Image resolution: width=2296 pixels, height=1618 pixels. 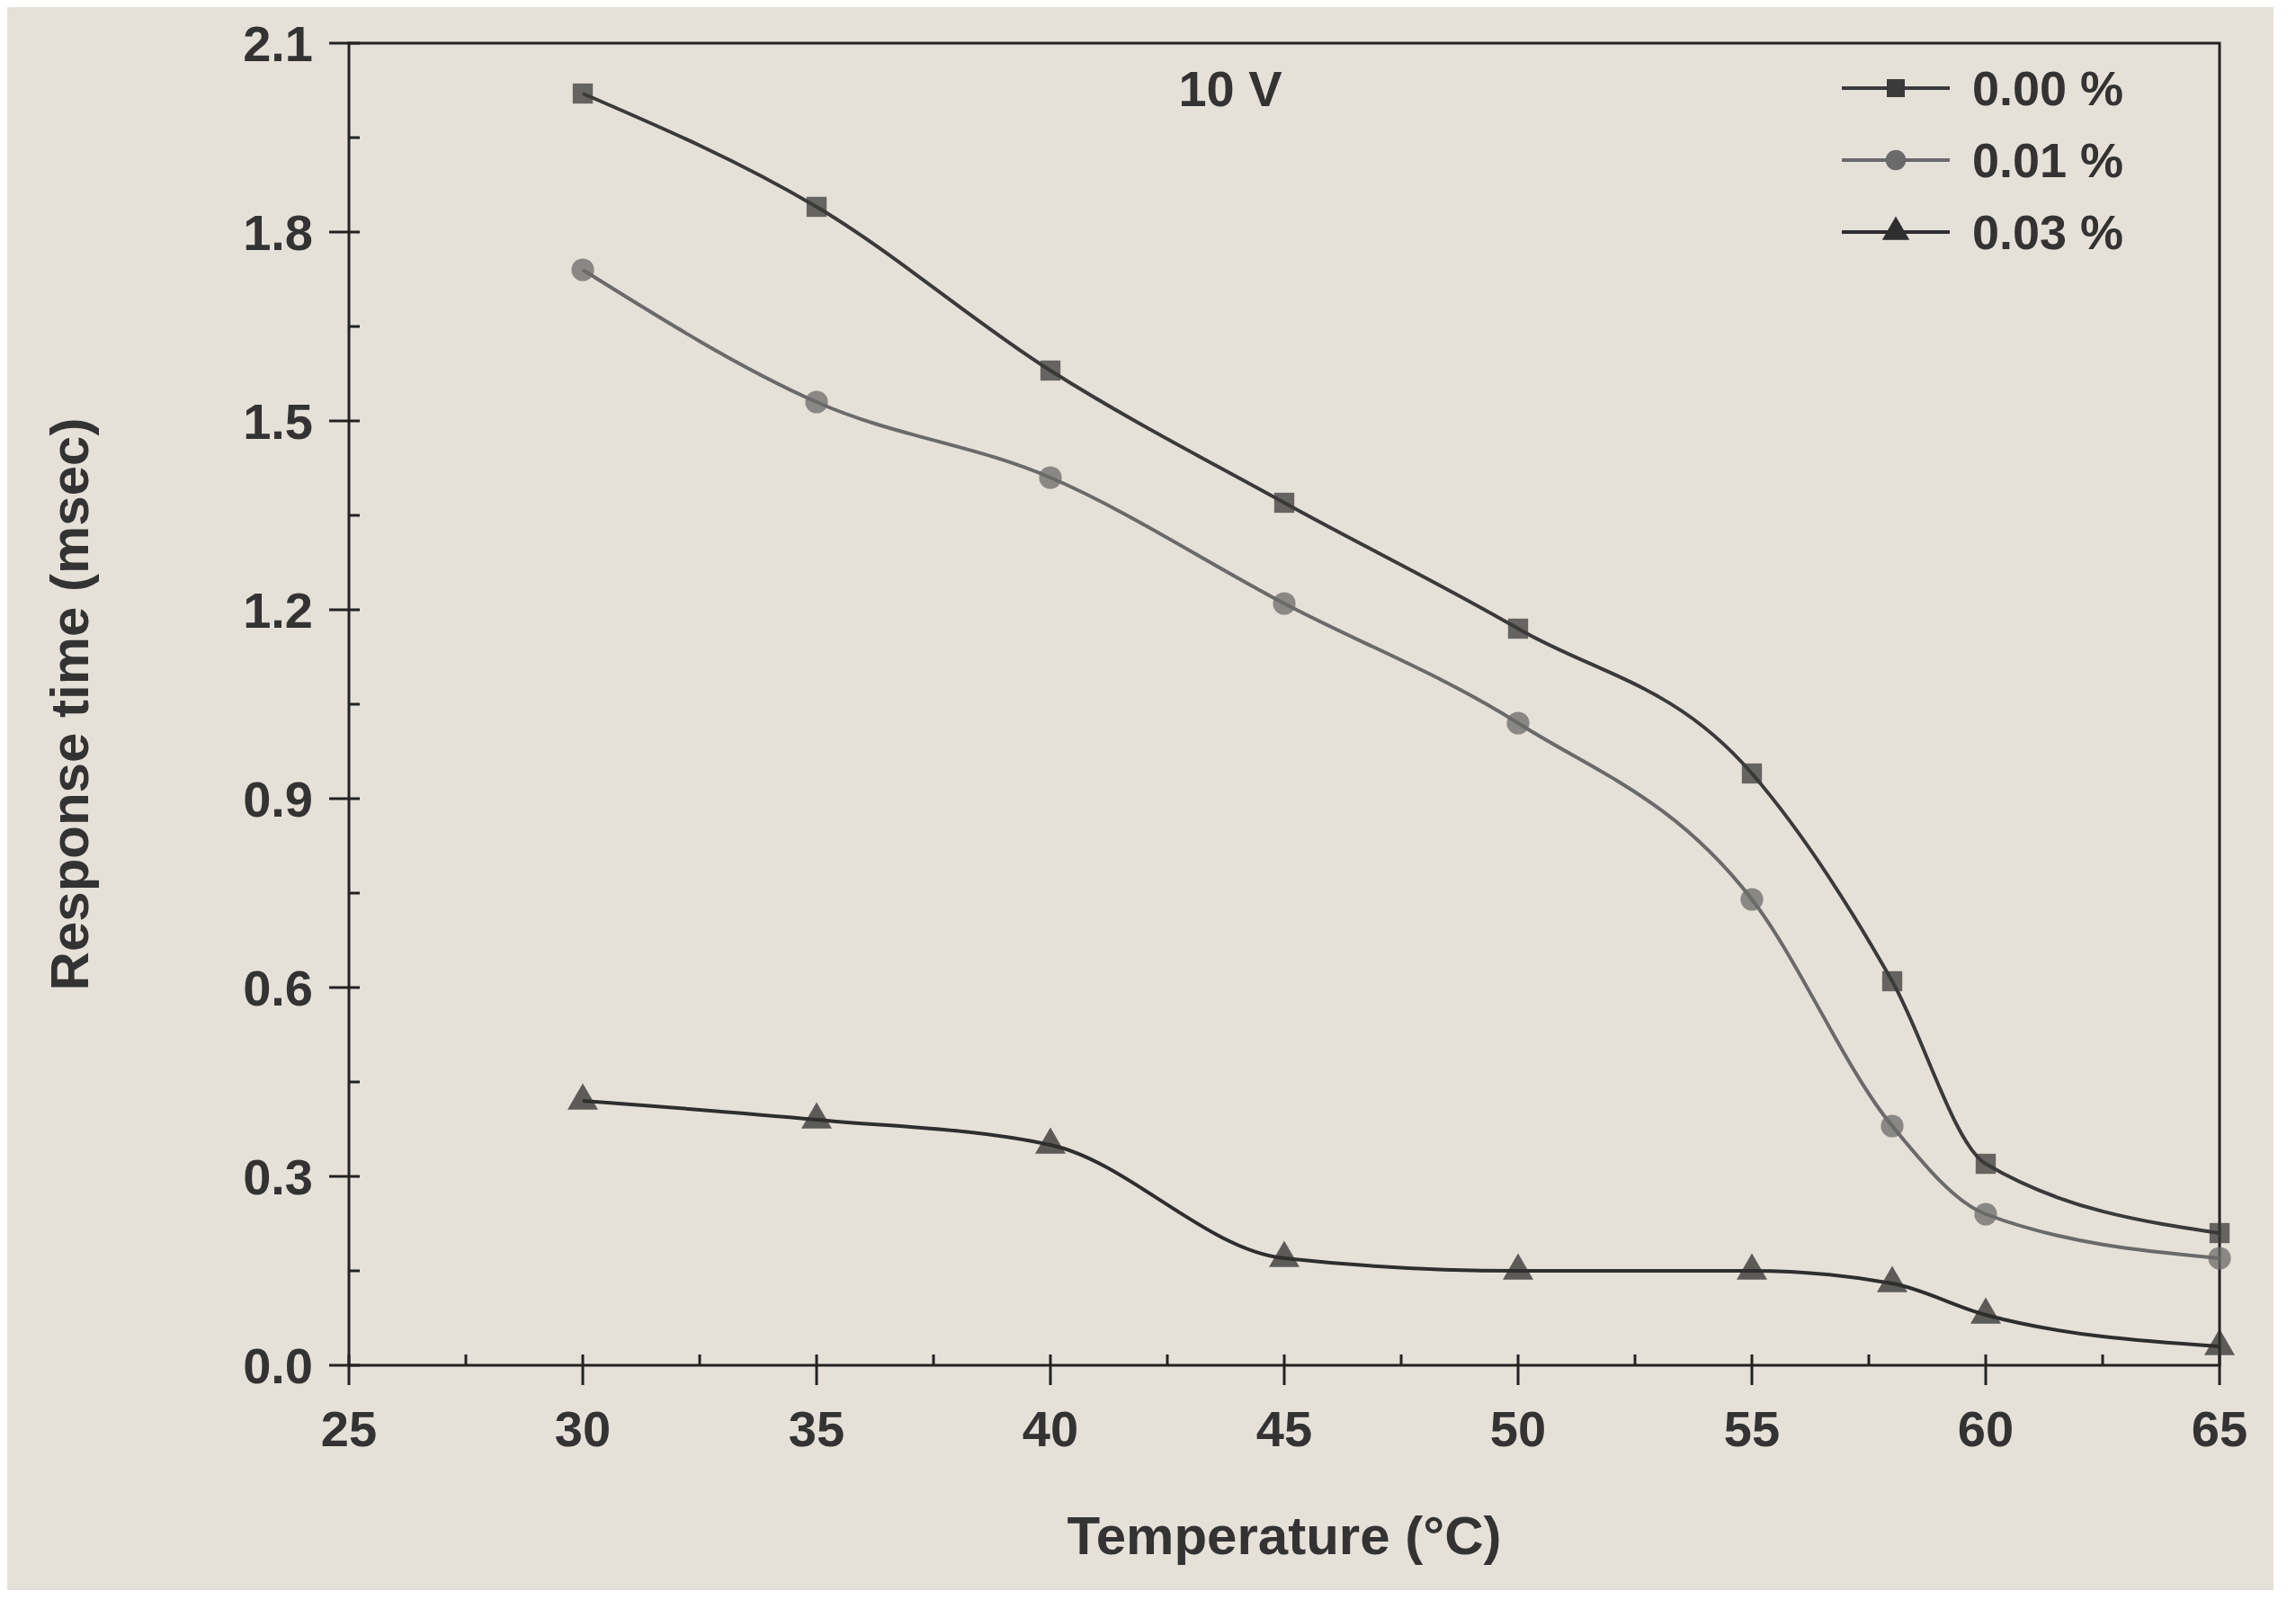 I want to click on x-tick-label: 60, so click(x=1986, y=1428).